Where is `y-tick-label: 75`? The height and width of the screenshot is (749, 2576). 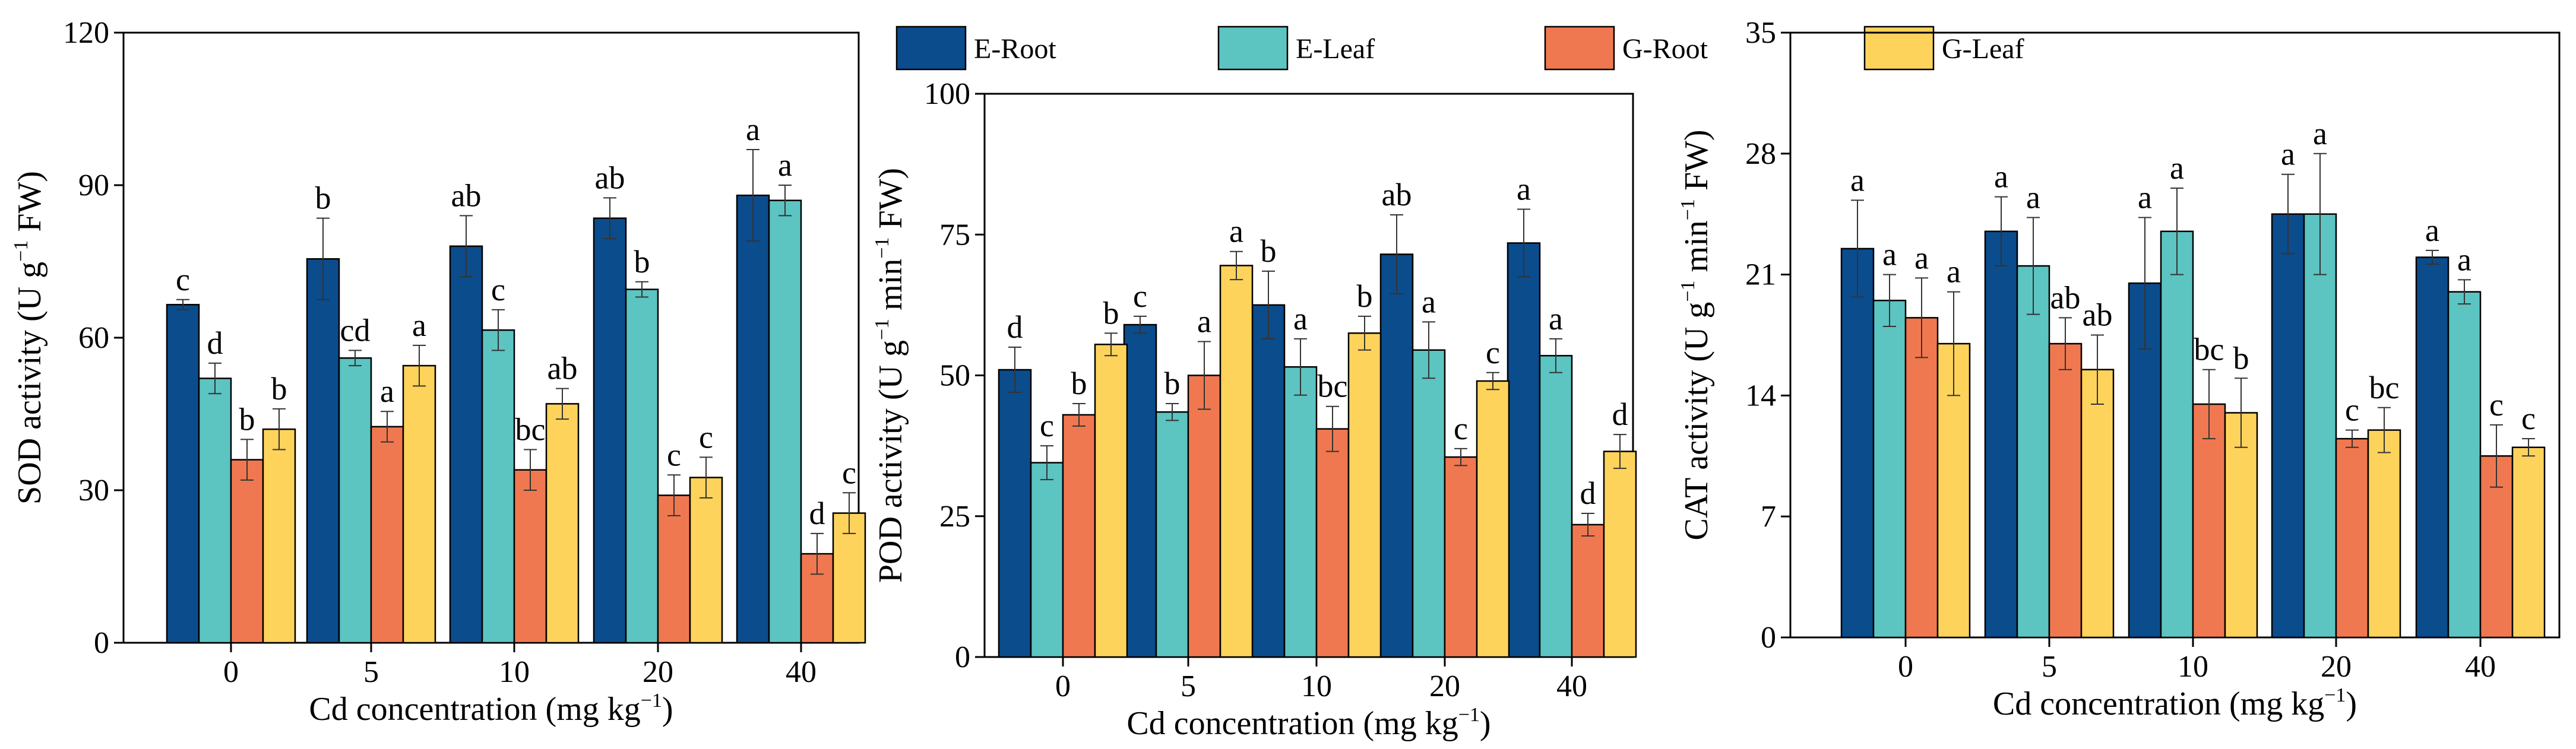
y-tick-label: 75 is located at coordinates (954, 235).